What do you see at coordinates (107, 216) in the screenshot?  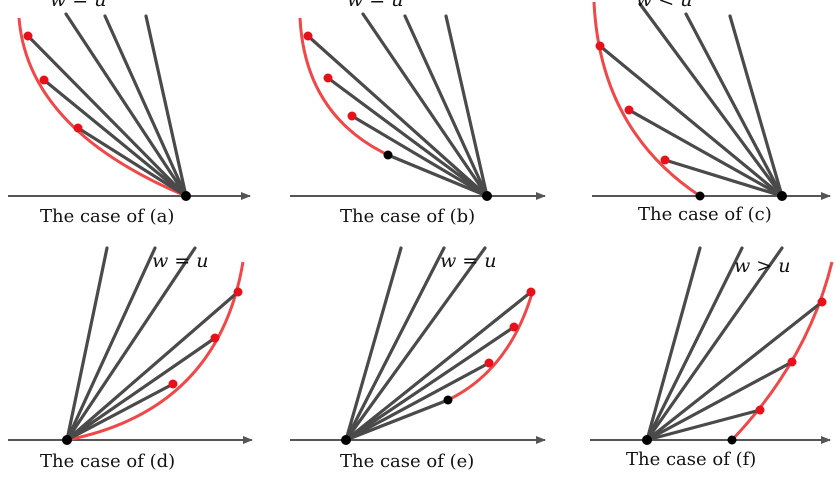 I see `panel-caption: The case of (a)` at bounding box center [107, 216].